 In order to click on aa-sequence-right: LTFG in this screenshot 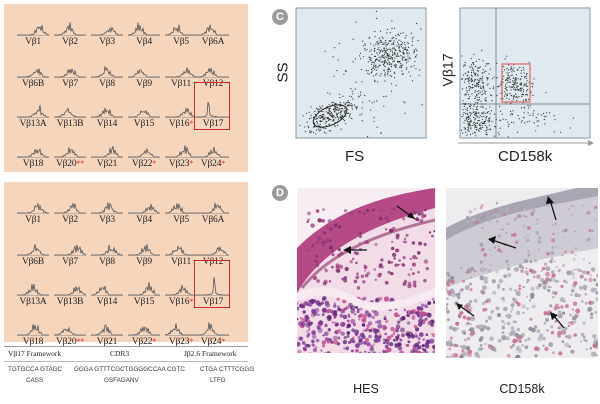, I will do `click(218, 380)`.